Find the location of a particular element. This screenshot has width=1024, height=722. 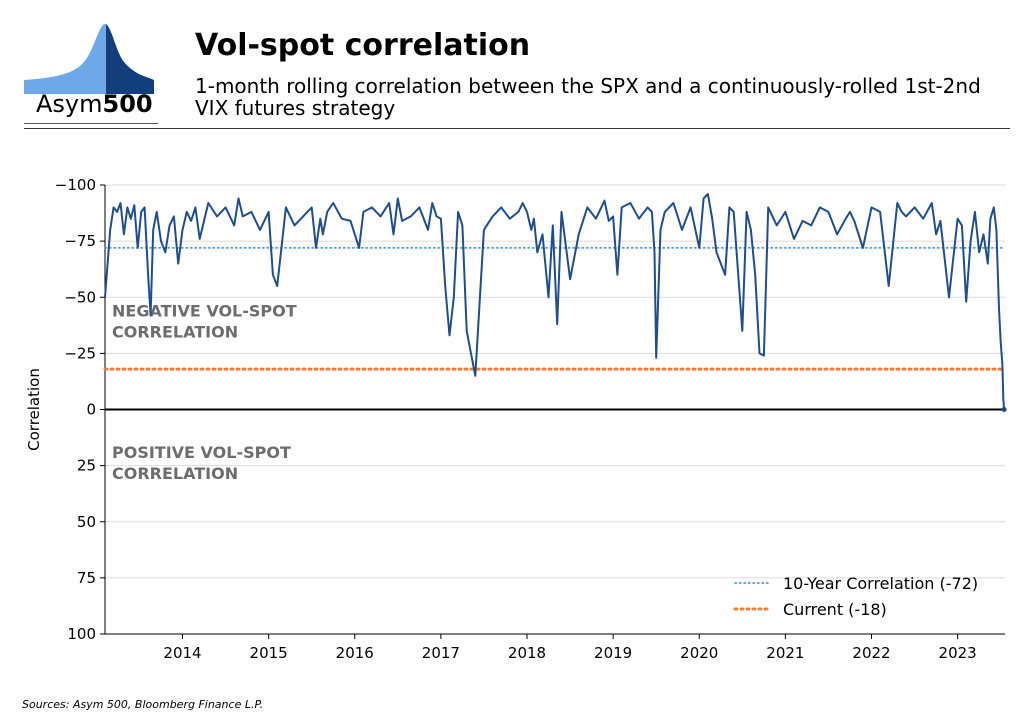

logo-curve-left is located at coordinates (65, 59).